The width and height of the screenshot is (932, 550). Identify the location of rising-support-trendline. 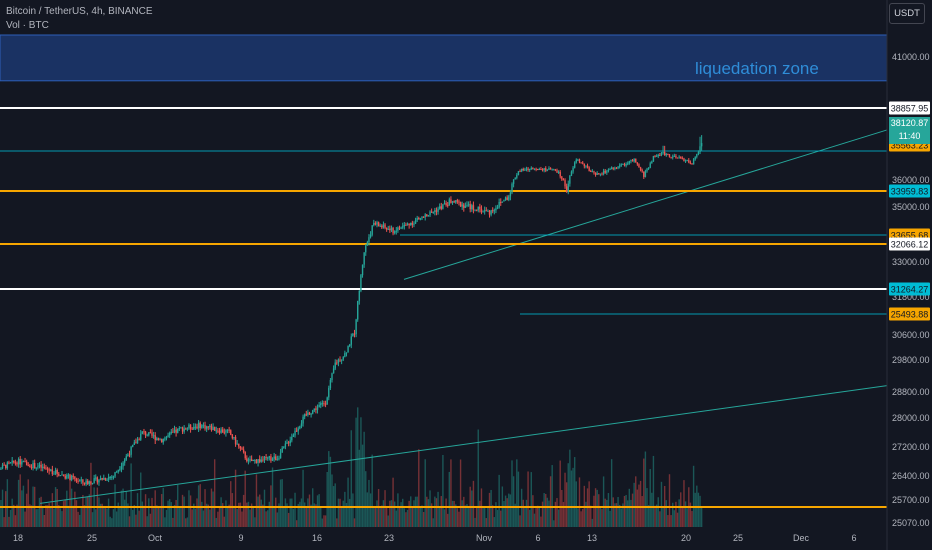
(645, 204).